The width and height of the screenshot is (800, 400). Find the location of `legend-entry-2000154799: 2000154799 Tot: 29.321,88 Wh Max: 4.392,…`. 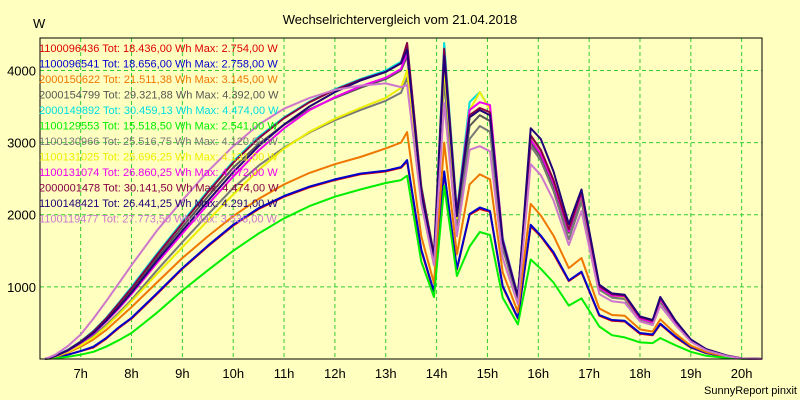

legend-entry-2000154799: 2000154799 Tot: 29.321,88 Wh Max: 4.392,… is located at coordinates (159, 96).